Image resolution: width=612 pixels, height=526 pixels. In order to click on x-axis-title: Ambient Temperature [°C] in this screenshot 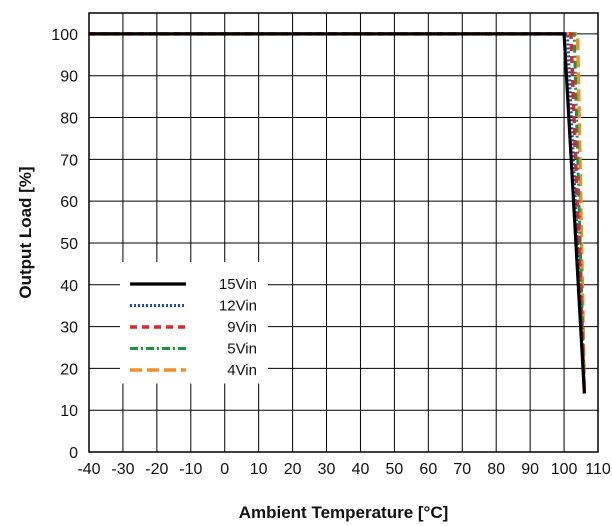, I will do `click(344, 512)`.